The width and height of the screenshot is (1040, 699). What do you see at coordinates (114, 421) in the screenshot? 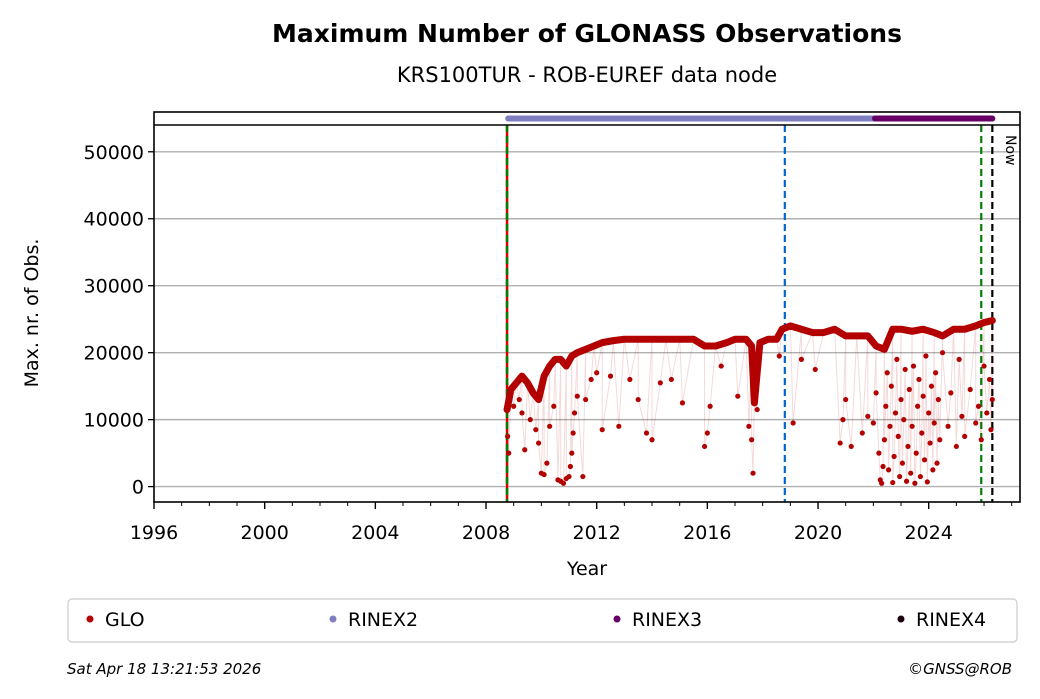
I see `y-tick-label: 10000` at bounding box center [114, 421].